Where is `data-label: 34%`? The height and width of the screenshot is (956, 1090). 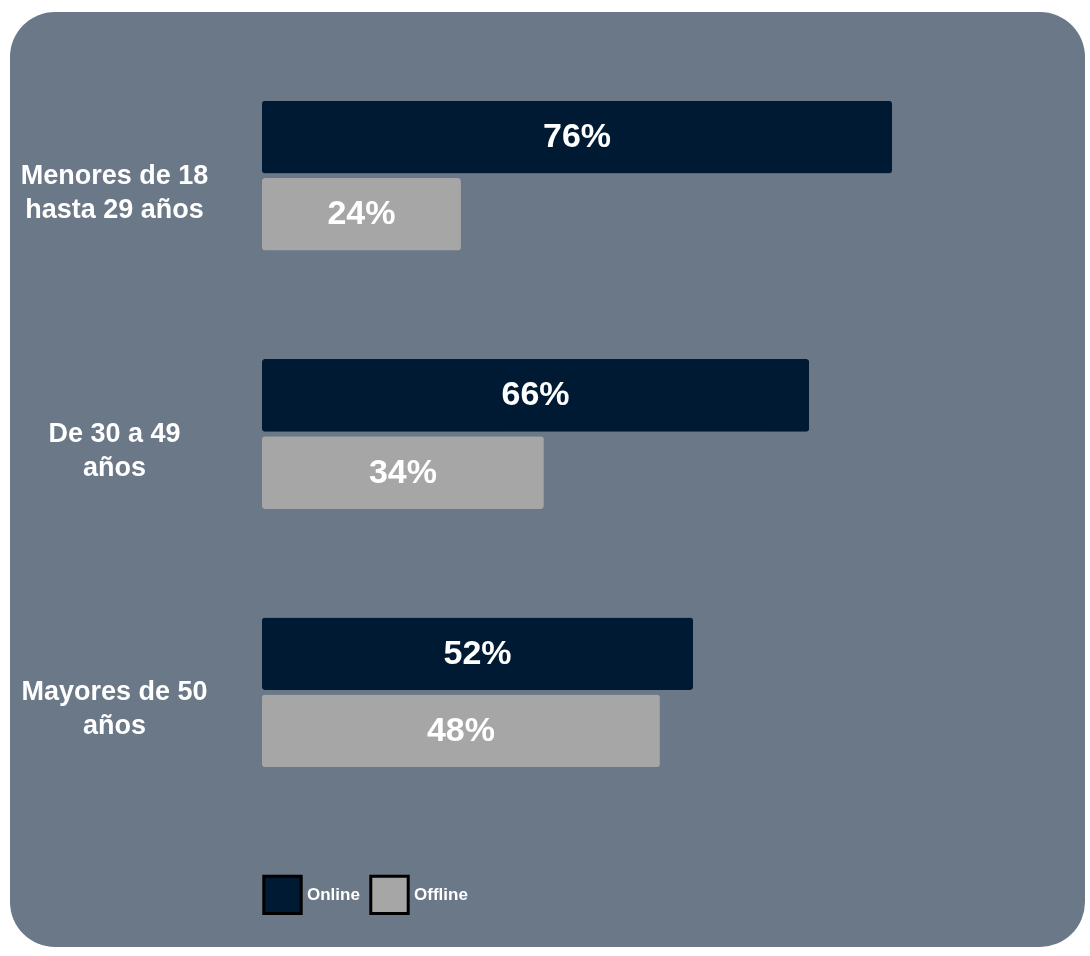 data-label: 34% is located at coordinates (402, 470).